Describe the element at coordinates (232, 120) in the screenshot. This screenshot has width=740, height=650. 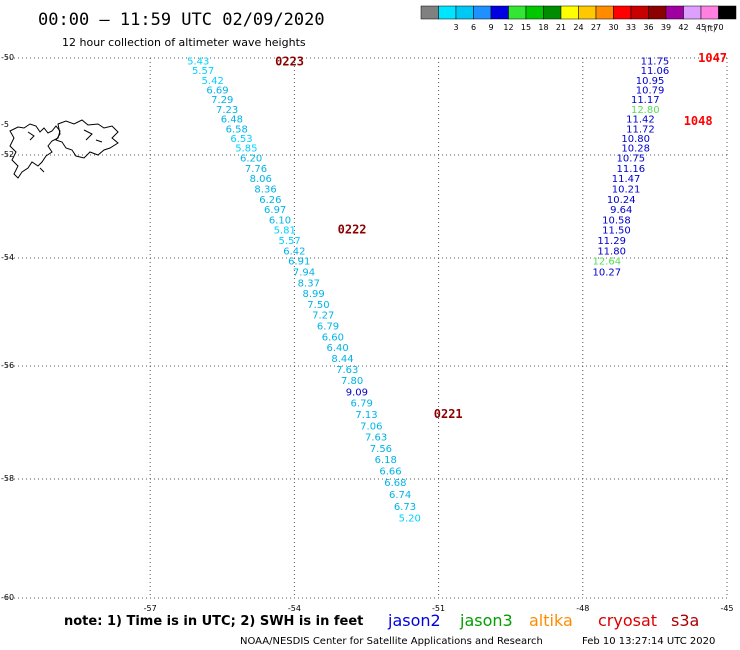
I see `wave-height-label: 6.48` at that location.